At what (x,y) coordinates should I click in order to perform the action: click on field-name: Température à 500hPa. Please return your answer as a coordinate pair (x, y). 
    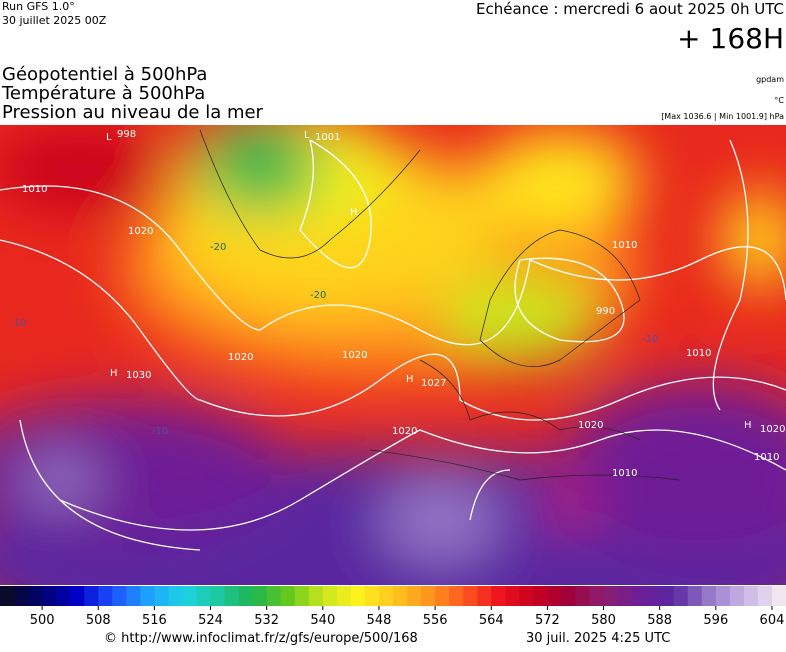
    Looking at the image, I should click on (103, 93).